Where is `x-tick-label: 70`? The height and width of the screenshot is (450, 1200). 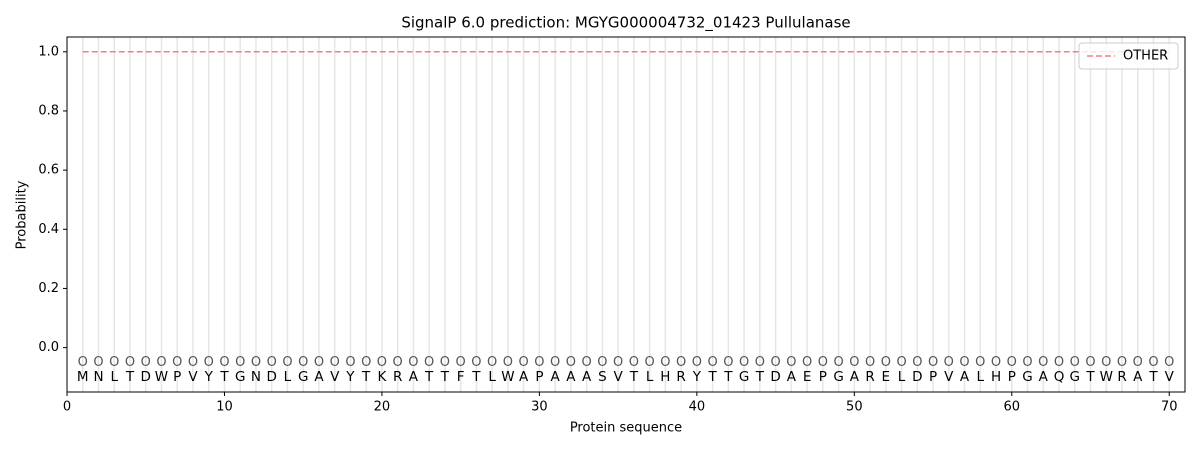
x-tick-label: 70 is located at coordinates (1169, 407).